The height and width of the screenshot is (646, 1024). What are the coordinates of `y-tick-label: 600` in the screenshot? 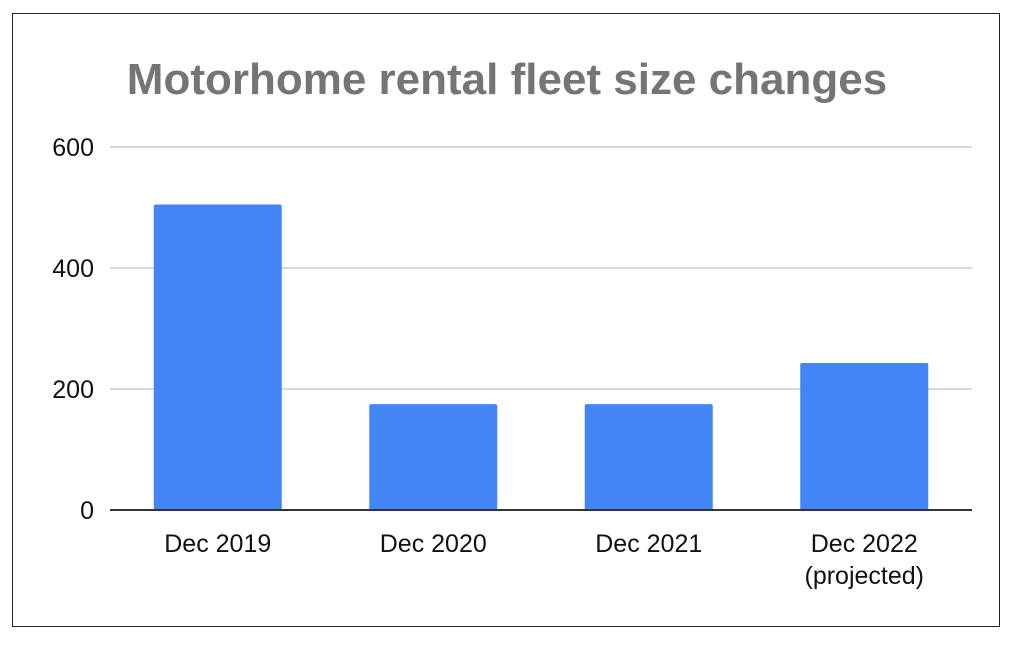 It's located at (73, 148).